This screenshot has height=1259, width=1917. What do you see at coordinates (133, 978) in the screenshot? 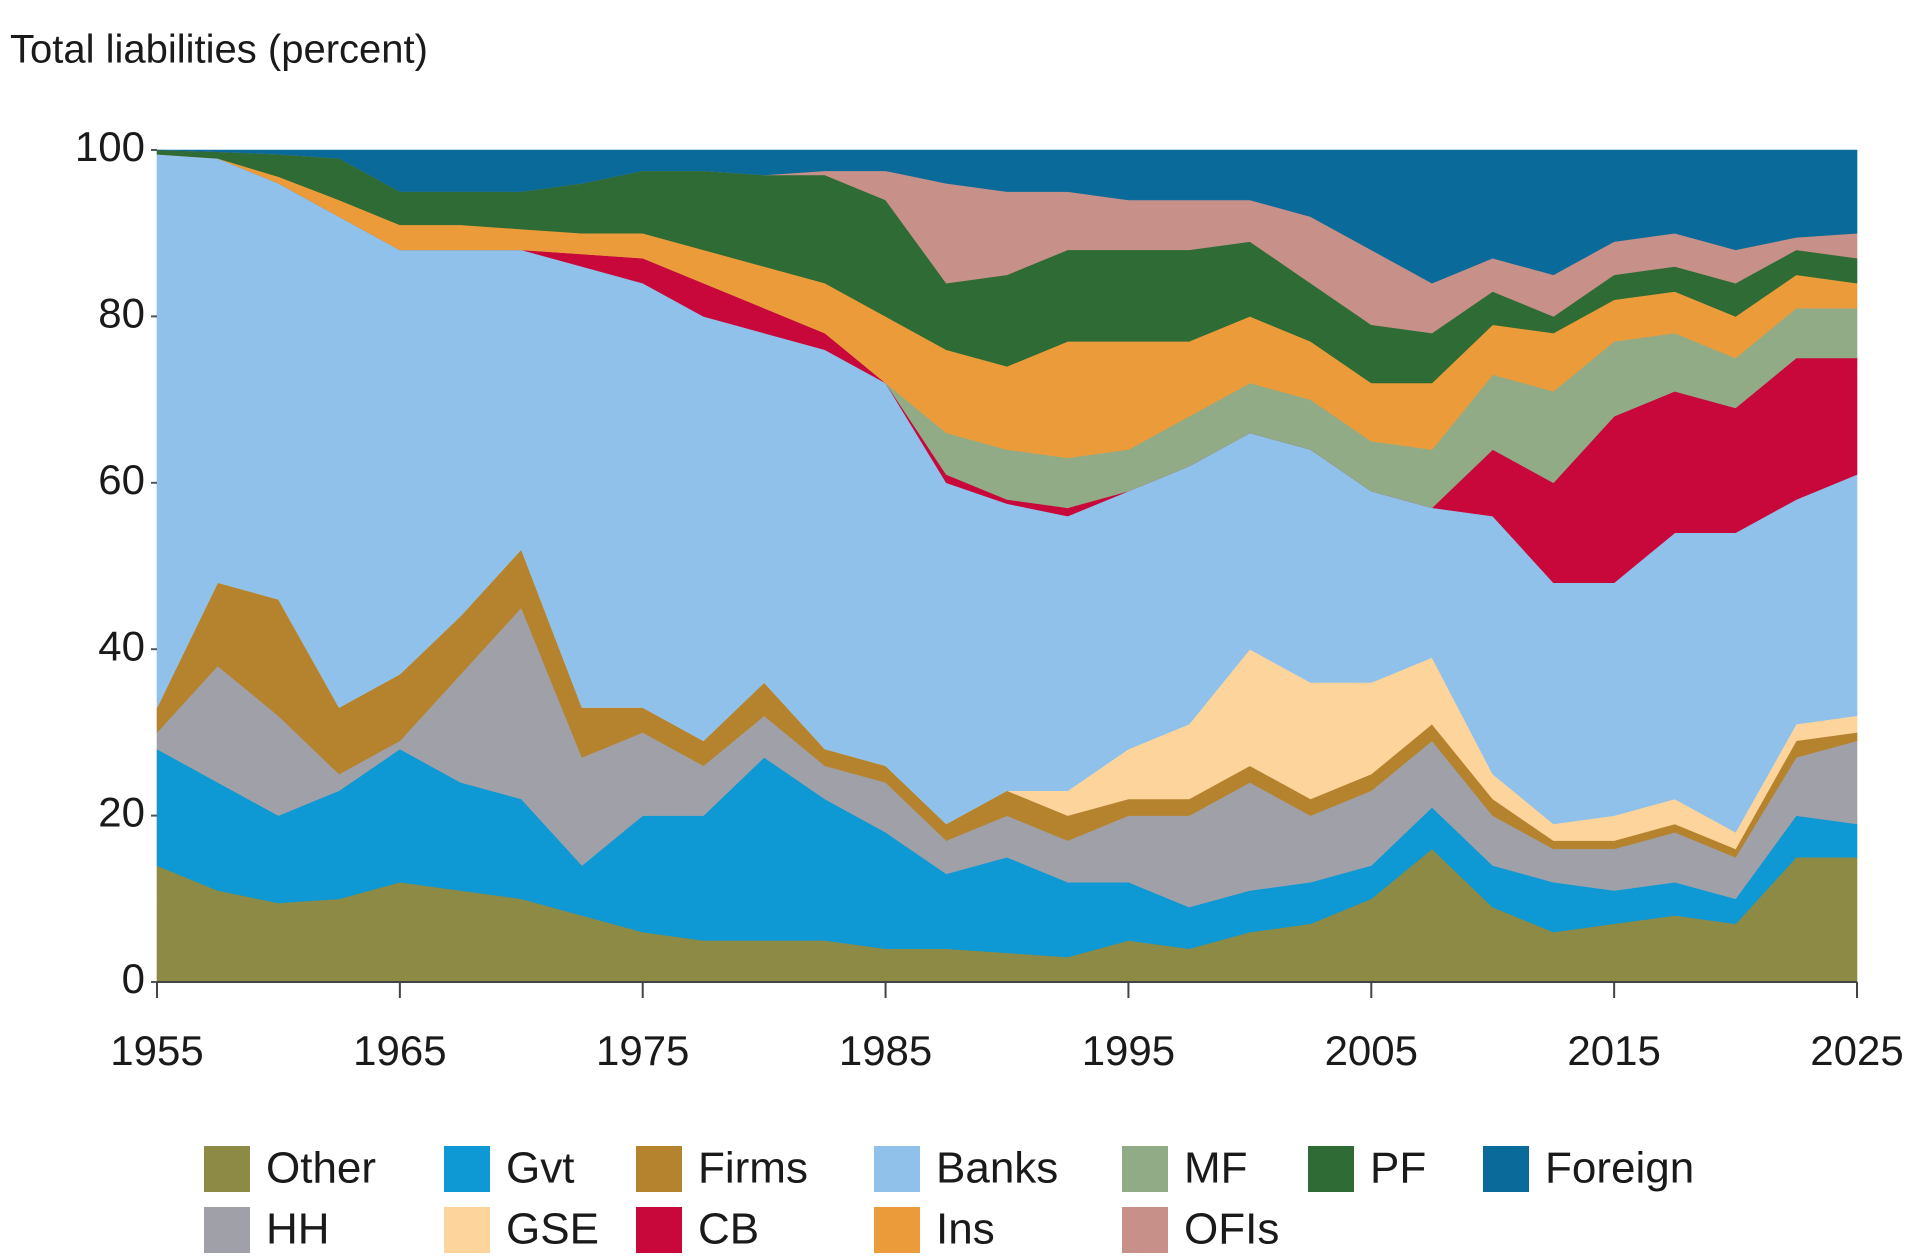
I see `y-tick-label: 0` at bounding box center [133, 978].